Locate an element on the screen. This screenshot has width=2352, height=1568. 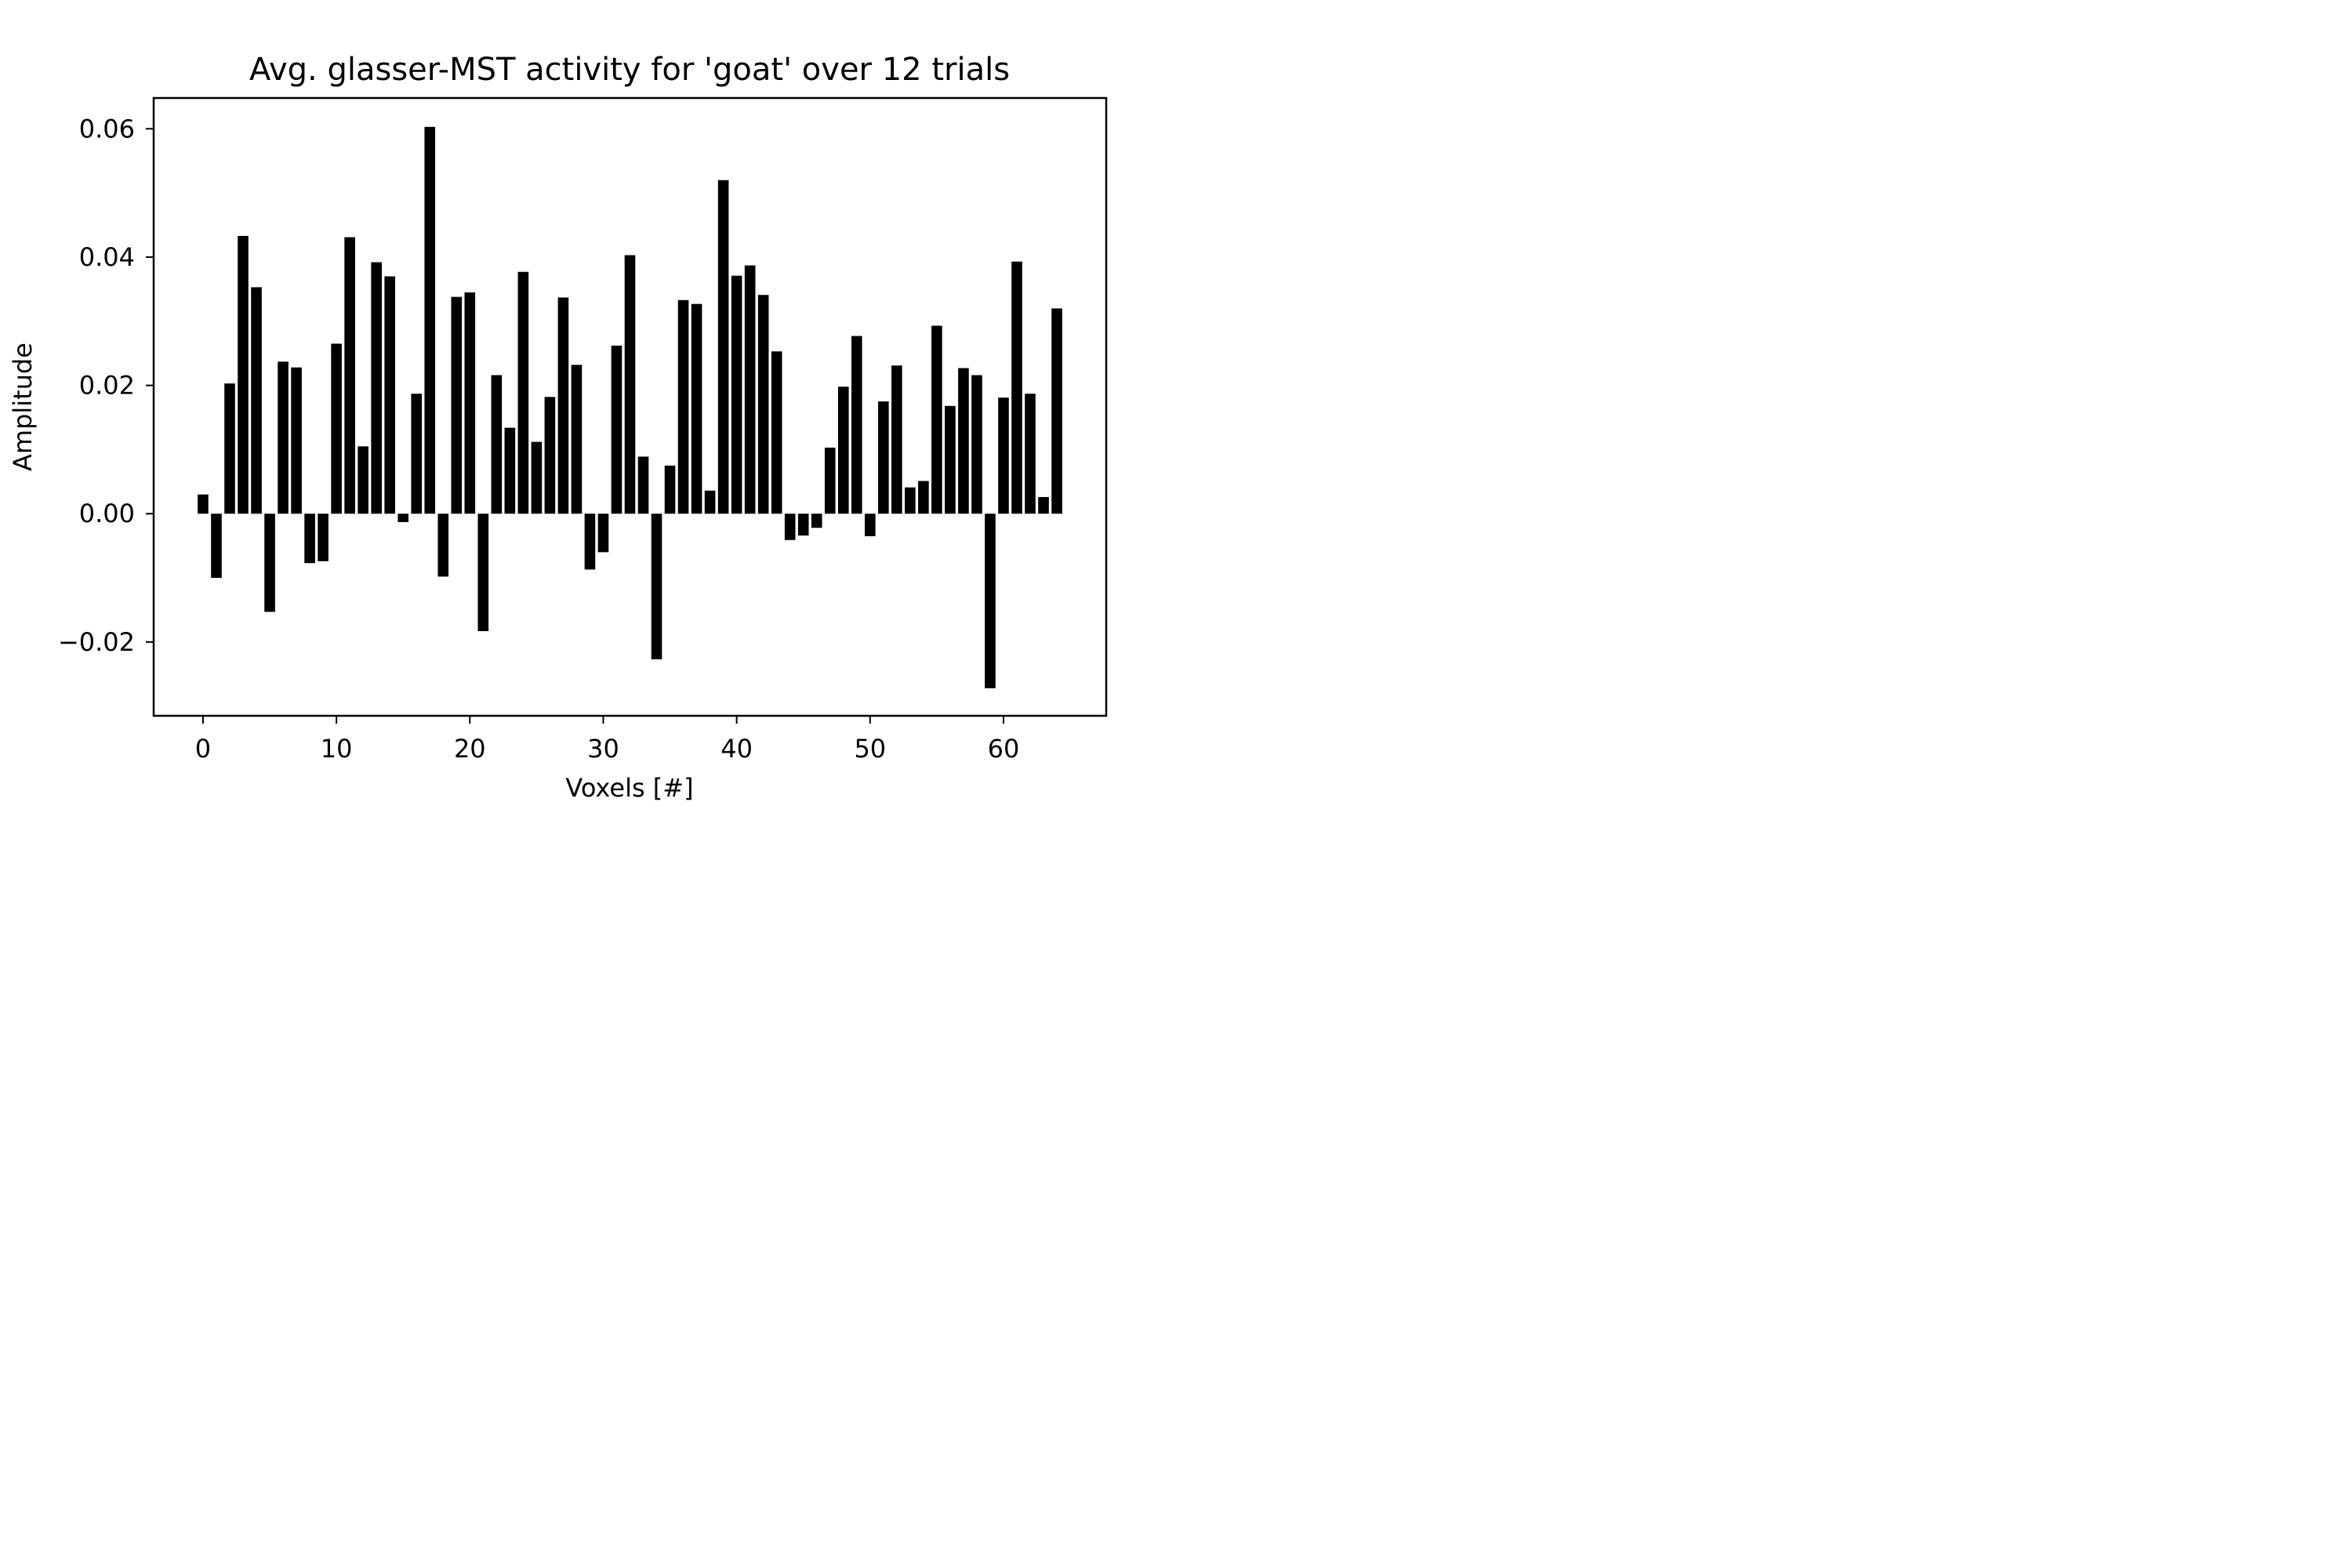
y-axis-ticks: −0.02 0.00 0.02 0.04 0.06 is located at coordinates (106, 385).